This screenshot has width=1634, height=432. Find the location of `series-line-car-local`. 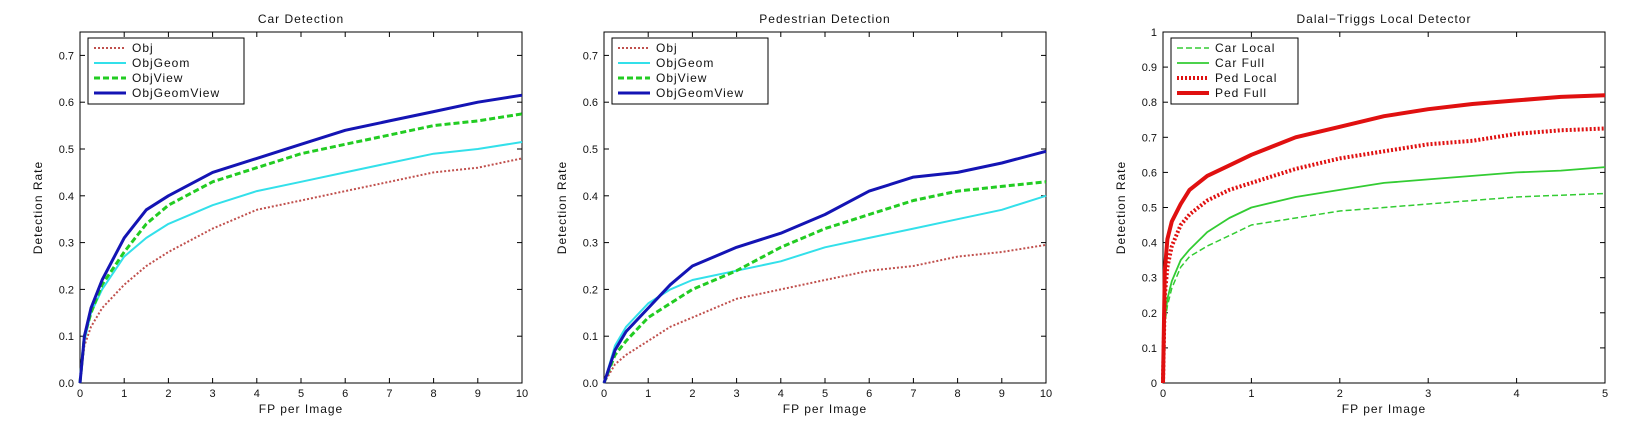

series-line-car-local is located at coordinates (1384, 288).